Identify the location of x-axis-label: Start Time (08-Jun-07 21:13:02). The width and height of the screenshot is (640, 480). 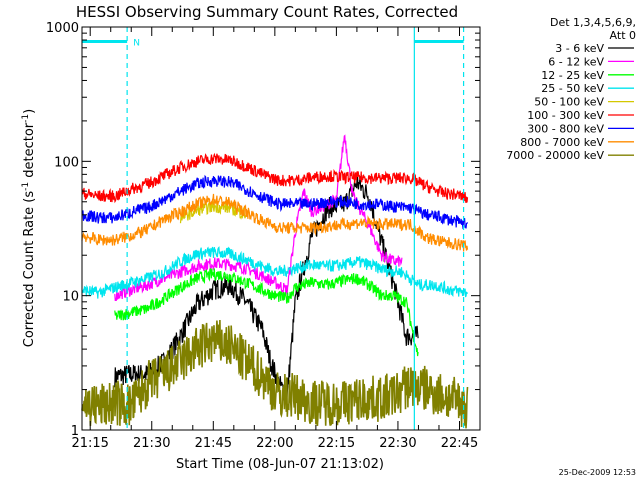
(280, 464).